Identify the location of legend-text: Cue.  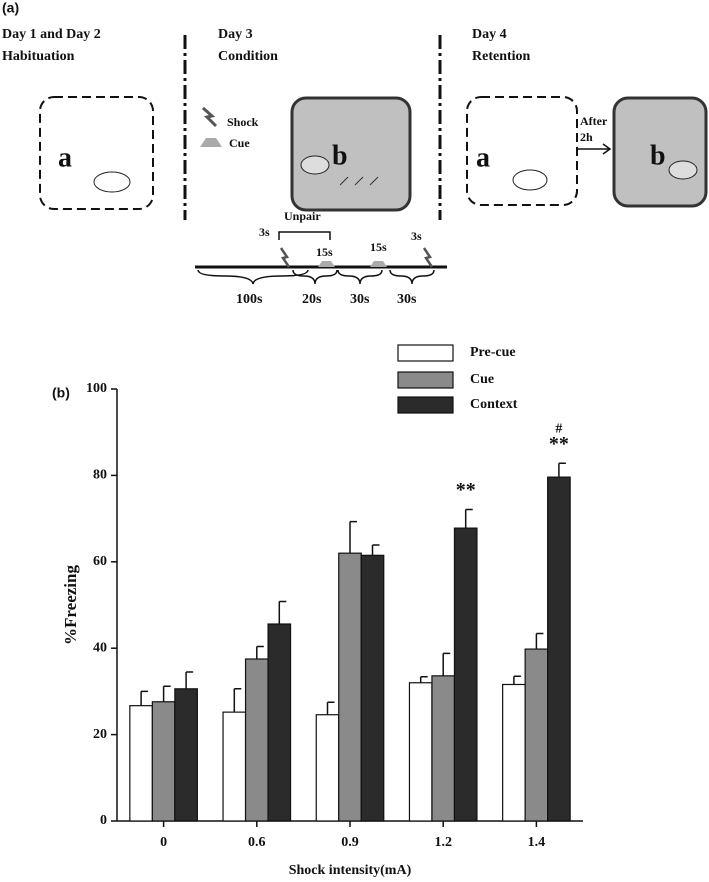
(239, 143).